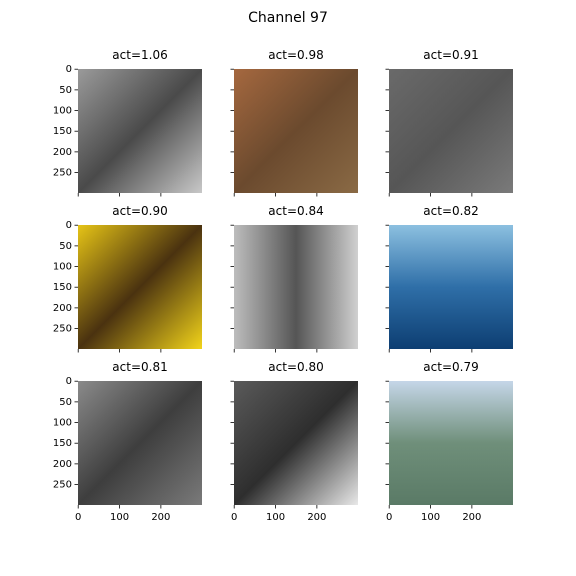 Image resolution: width=576 pixels, height=576 pixels. Describe the element at coordinates (295, 367) in the screenshot. I see `panel-title: act=0.80` at that location.